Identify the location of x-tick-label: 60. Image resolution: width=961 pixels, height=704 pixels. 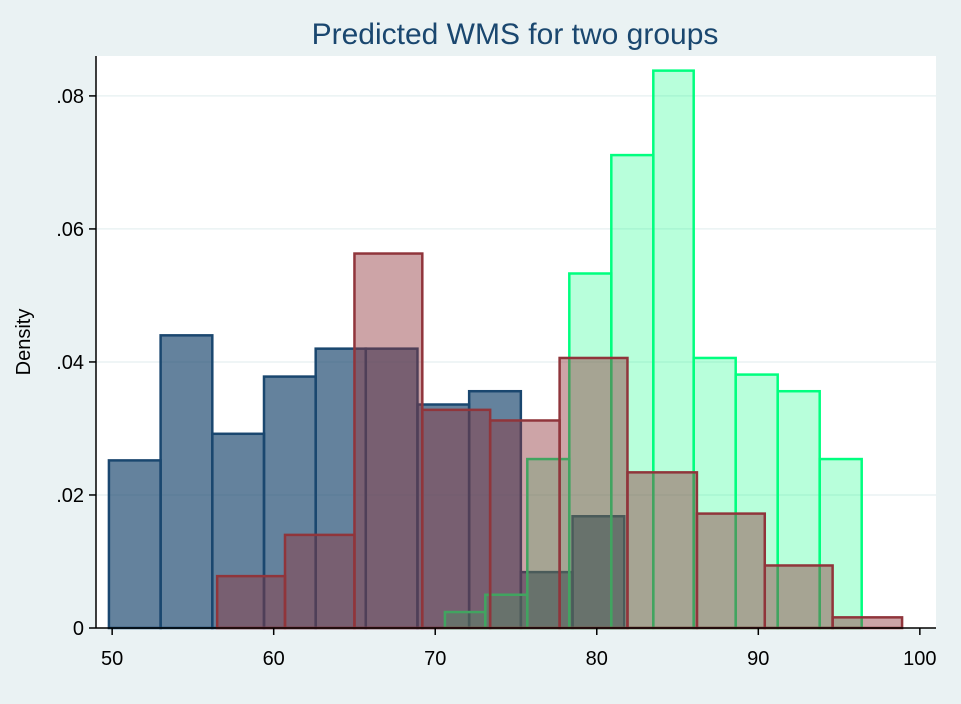
(274, 659).